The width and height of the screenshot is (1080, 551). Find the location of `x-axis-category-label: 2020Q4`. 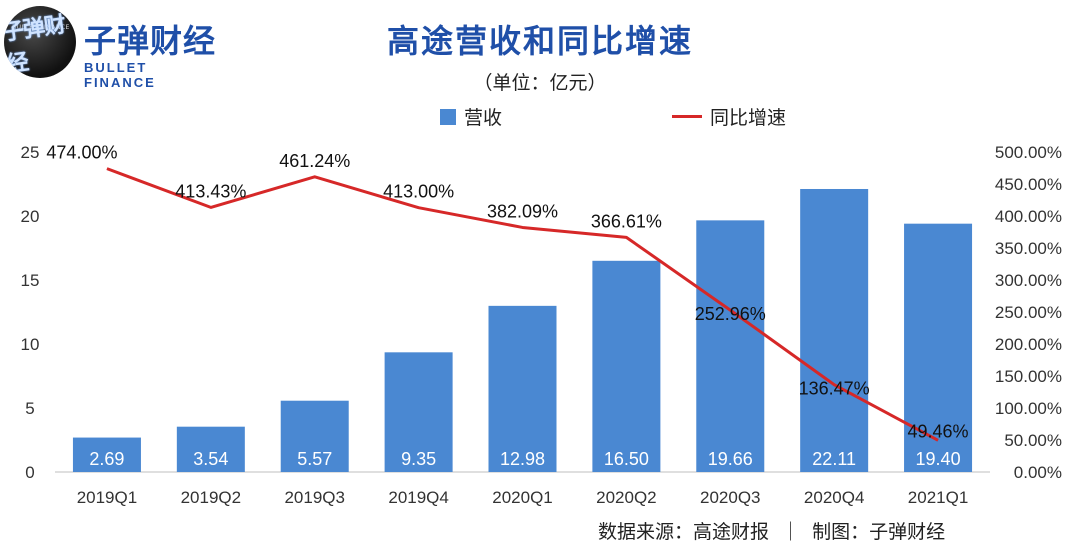

x-axis-category-label: 2020Q4 is located at coordinates (834, 497).